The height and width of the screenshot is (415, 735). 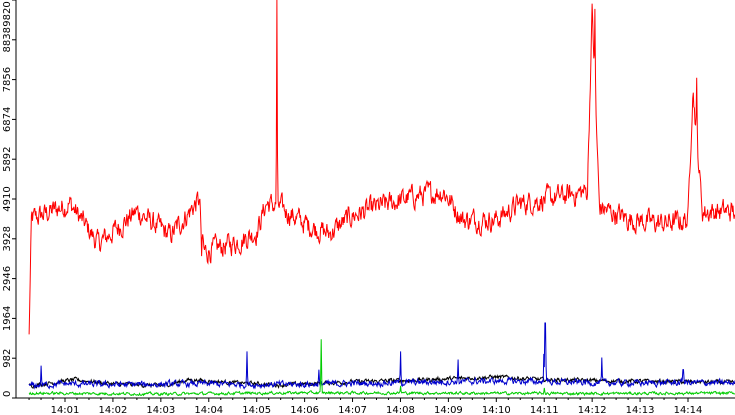 I want to click on y-tick-label: 8838, so click(x=7, y=39).